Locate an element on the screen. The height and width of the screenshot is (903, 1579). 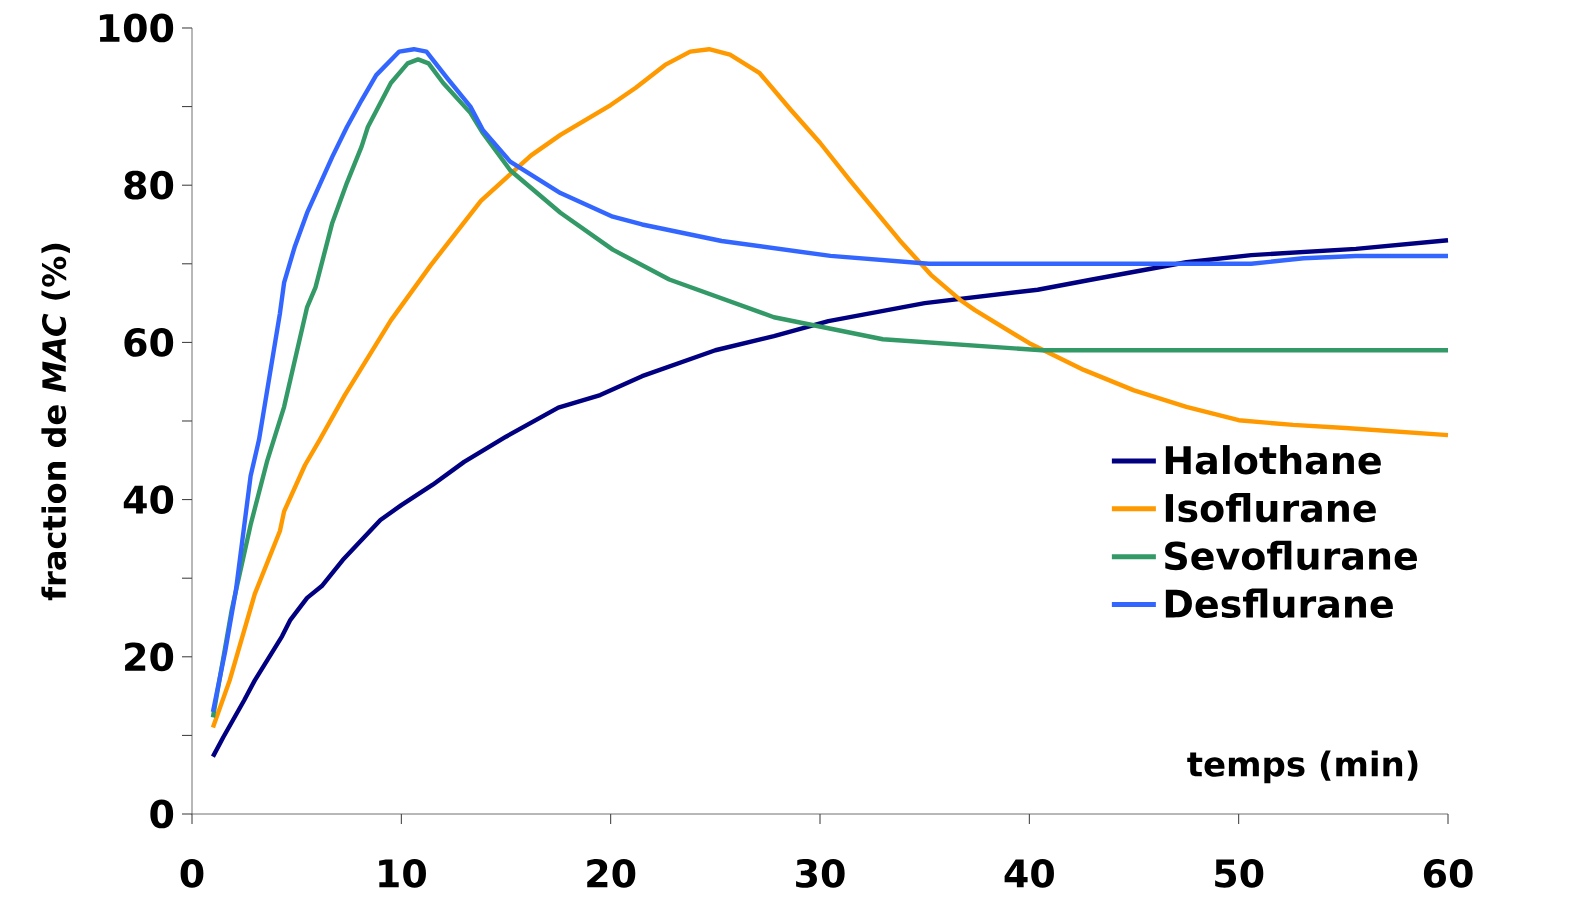
y-tick-label: 60 is located at coordinates (149, 342).